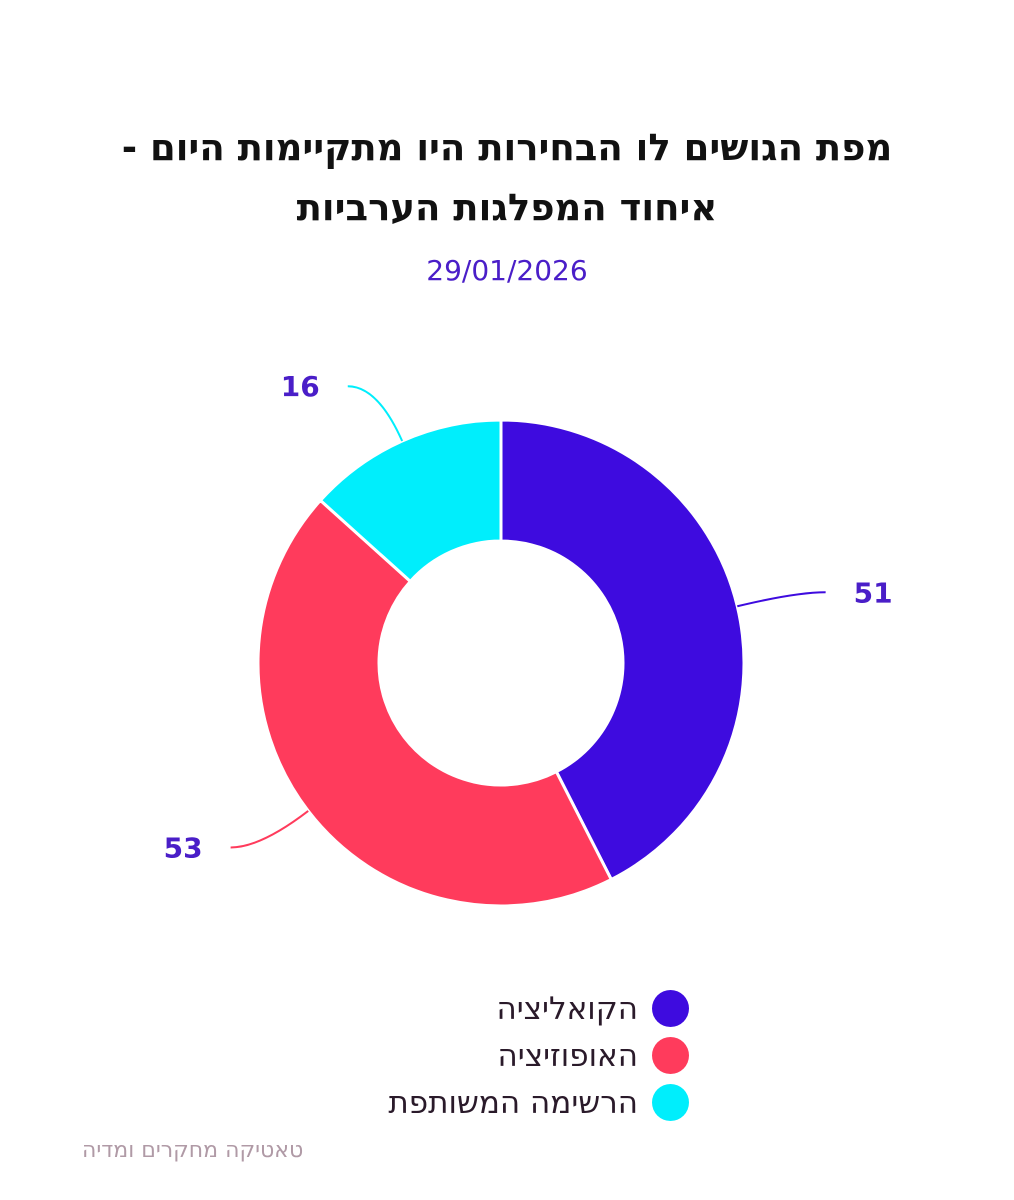  I want to click on legend-item: האופוזיציה, so click(538, 1055).